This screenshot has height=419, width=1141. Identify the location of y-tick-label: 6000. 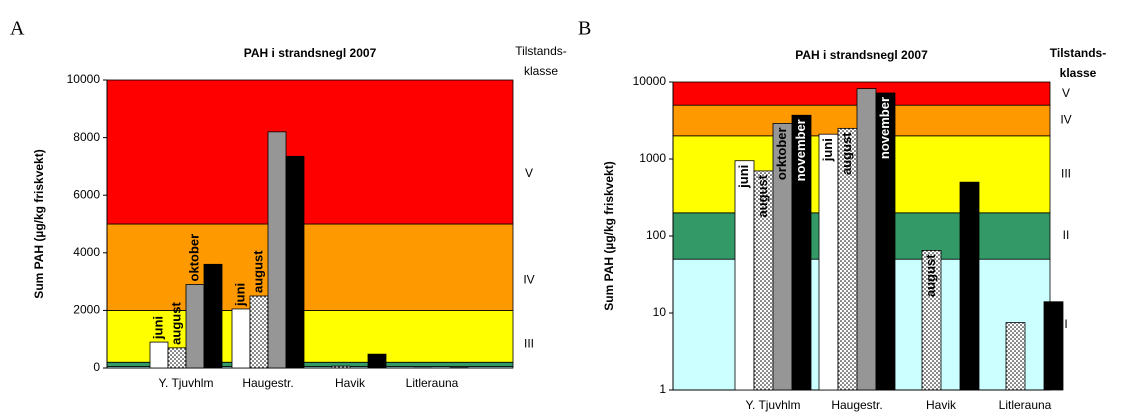
(86, 194).